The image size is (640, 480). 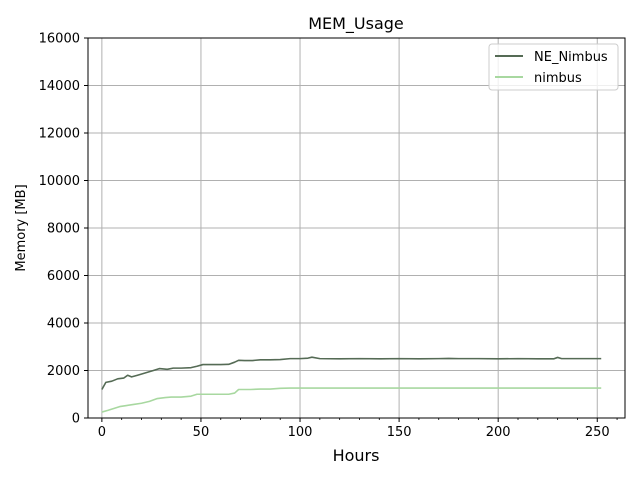 What do you see at coordinates (498, 432) in the screenshot?
I see `x-tick-label: 200` at bounding box center [498, 432].